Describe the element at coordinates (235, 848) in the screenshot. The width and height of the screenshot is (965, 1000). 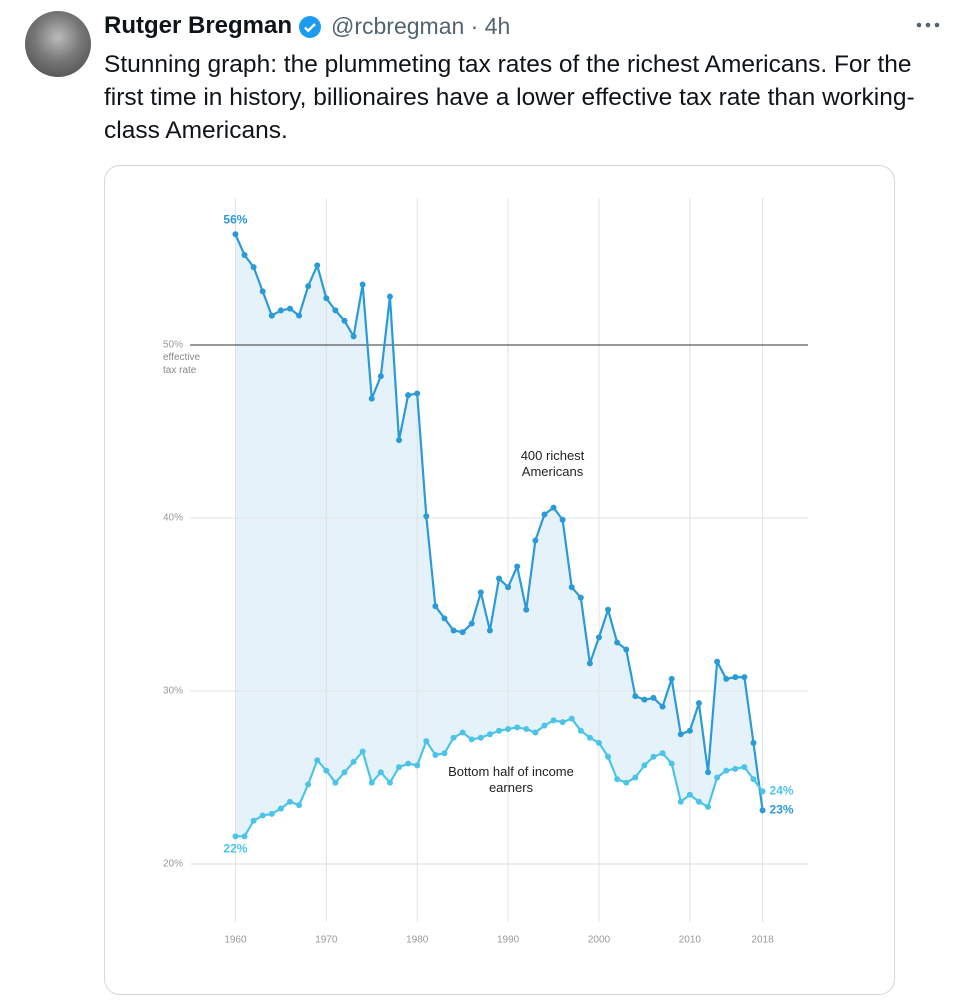
I see `value-label: 22%` at that location.